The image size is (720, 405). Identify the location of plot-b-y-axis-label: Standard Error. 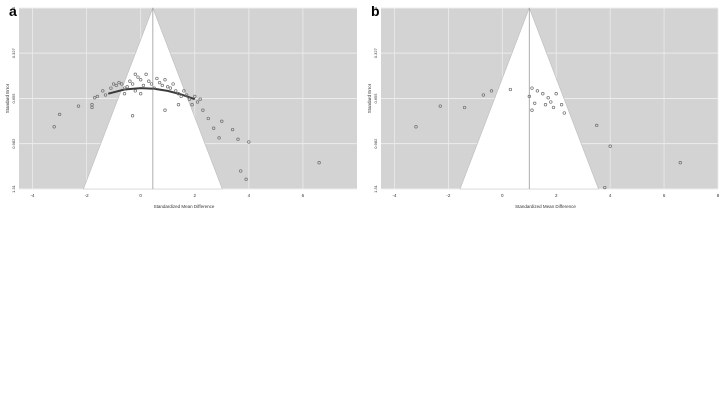
(369, 98).